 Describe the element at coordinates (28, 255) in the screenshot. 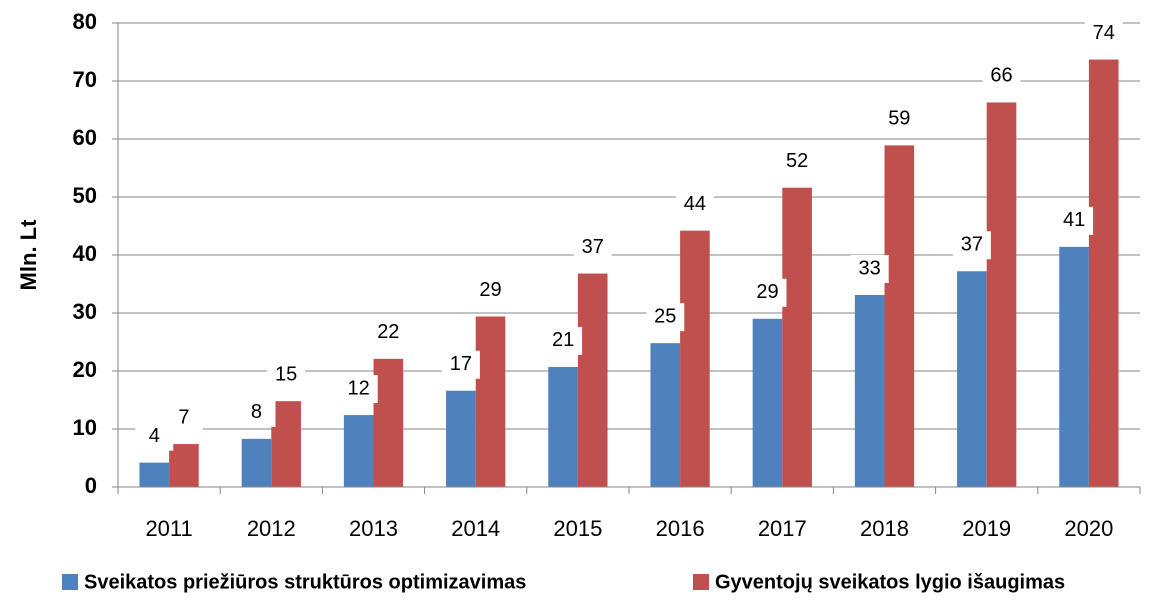

I see `y-axis-title: Mln. Lt` at that location.